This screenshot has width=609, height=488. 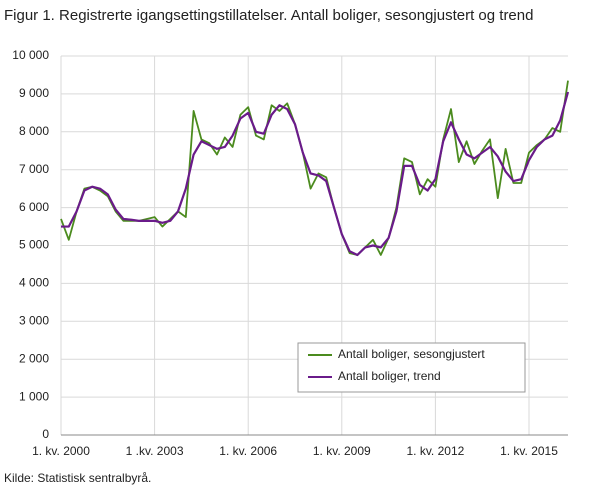 What do you see at coordinates (411, 354) in the screenshot?
I see `legend-label: Antall boliger, sesongjustert` at bounding box center [411, 354].